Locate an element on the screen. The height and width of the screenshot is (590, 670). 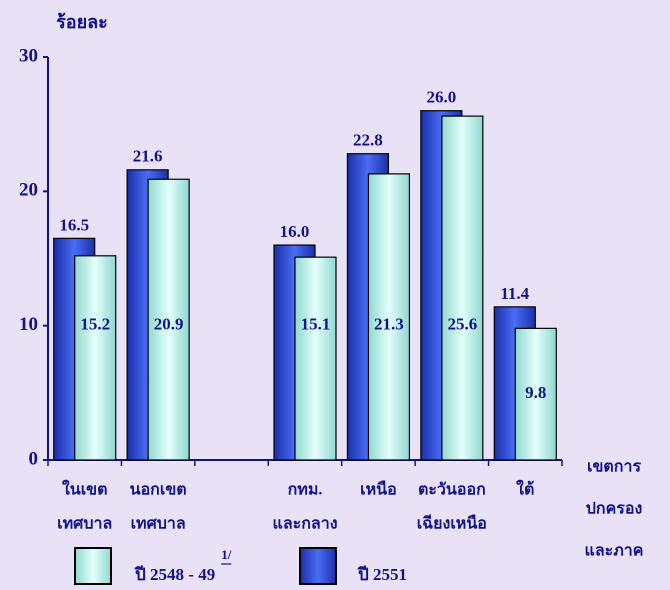
x-tick-label: และกลาง is located at coordinates (305, 524).